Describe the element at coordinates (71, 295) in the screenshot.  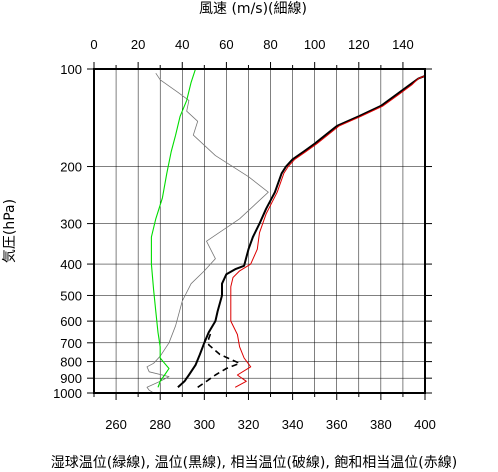
I see `left-axis-tick-label: 500` at that location.